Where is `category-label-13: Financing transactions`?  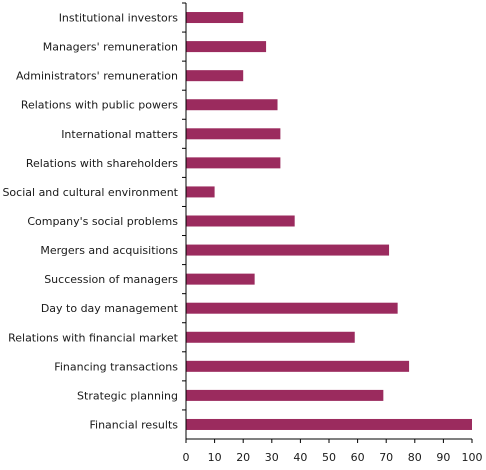
category-label-13: Financing transactions is located at coordinates (116, 366).